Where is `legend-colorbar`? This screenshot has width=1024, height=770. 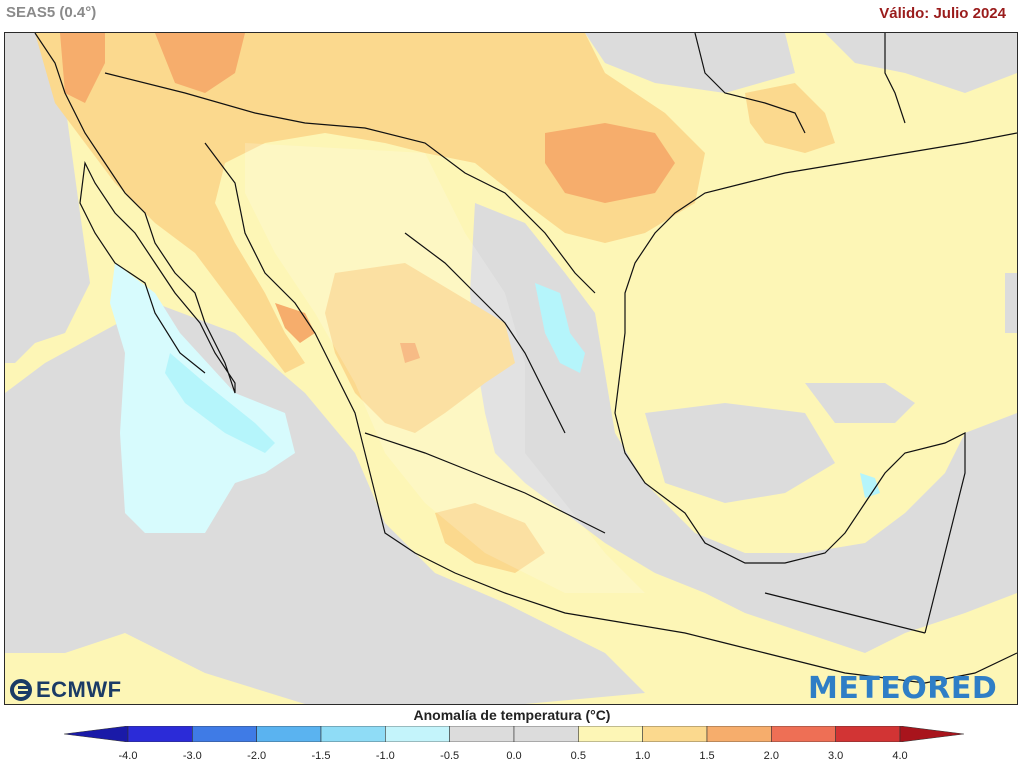
legend-colorbar is located at coordinates (514, 734).